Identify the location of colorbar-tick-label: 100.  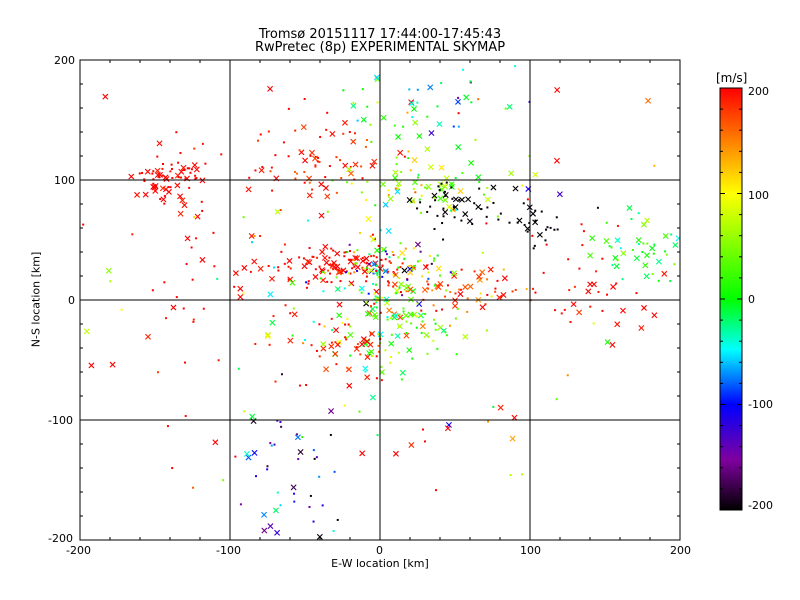
(758, 195).